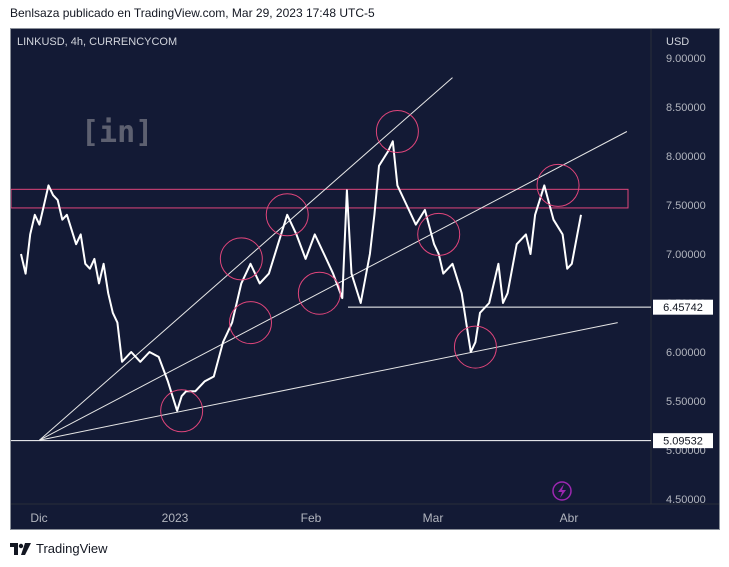  What do you see at coordinates (97, 42) in the screenshot?
I see `symbol-label: LINKUSD, 4h, CURRENCYCOM` at bounding box center [97, 42].